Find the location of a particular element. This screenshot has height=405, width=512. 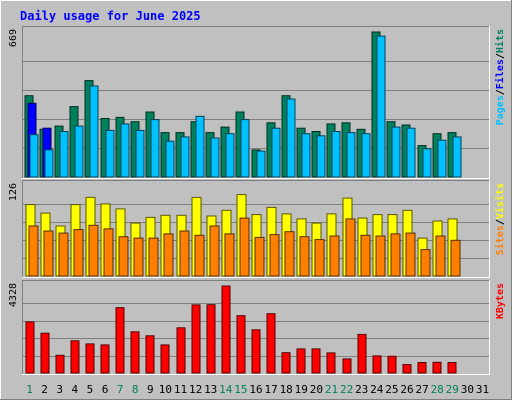

x-tick-label-23: 23 is located at coordinates (361, 389).